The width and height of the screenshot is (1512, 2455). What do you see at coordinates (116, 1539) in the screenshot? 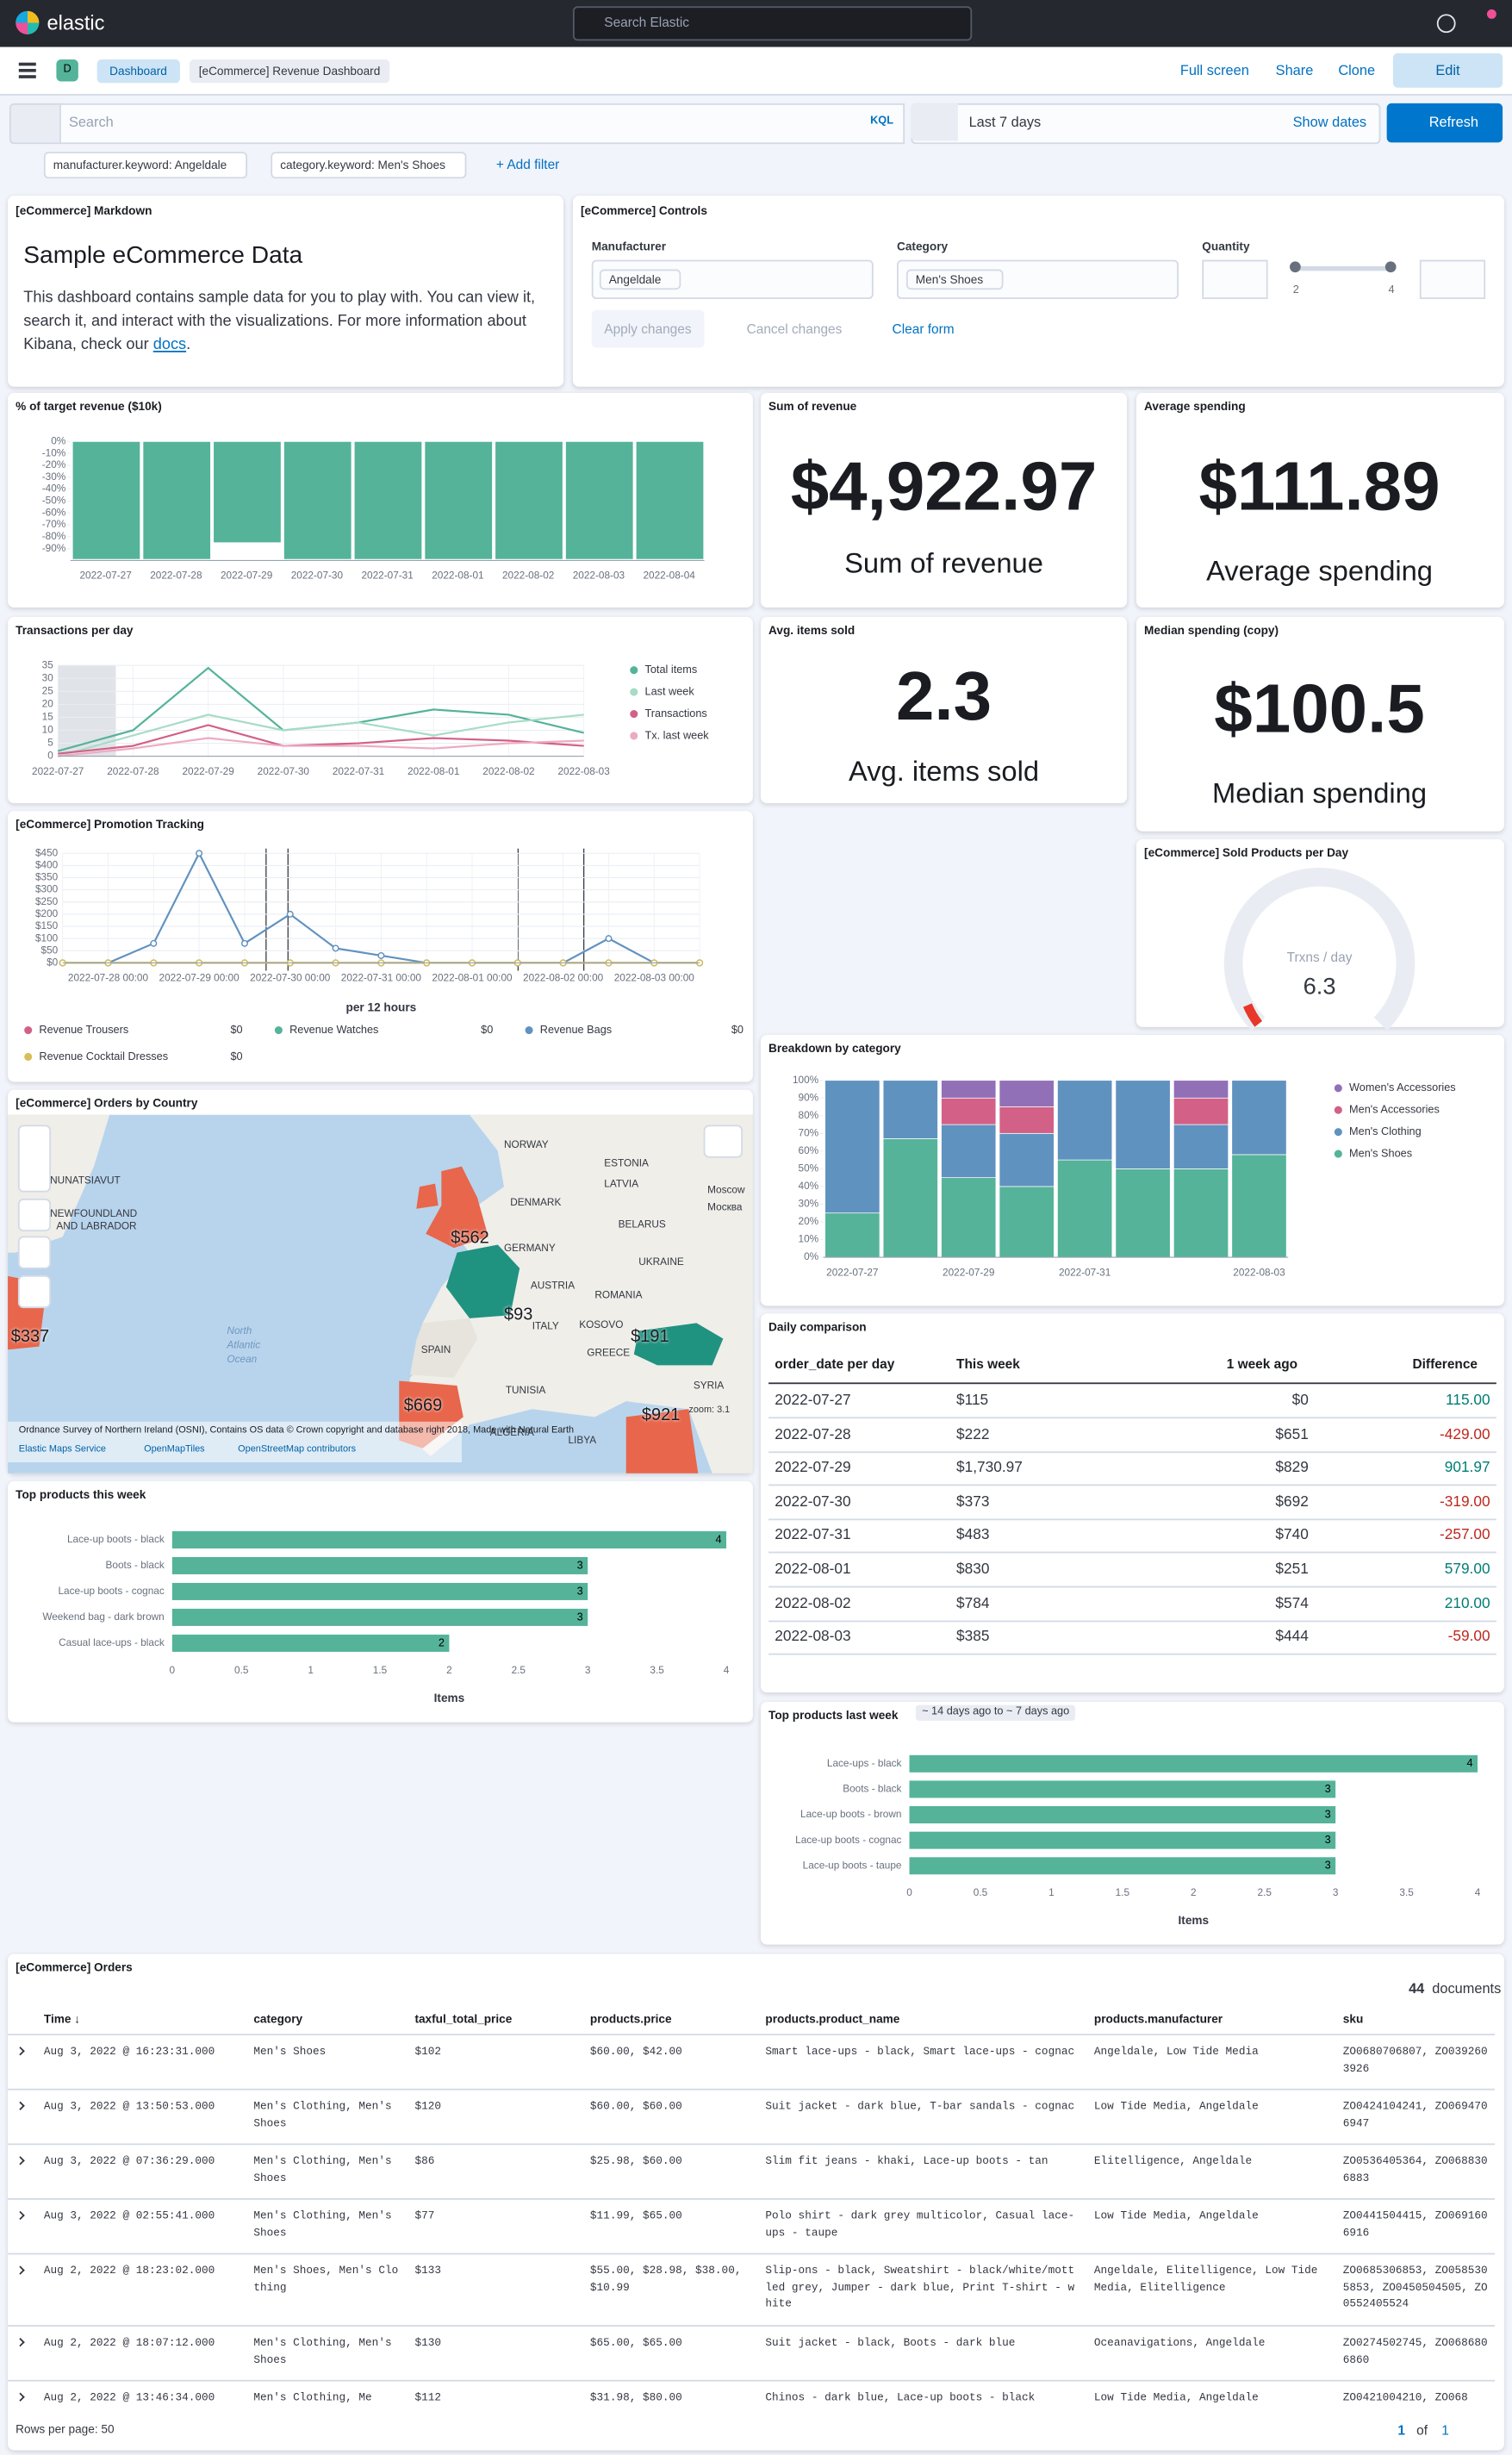
I see `y-tick-label: Lace-up boots - black` at bounding box center [116, 1539].